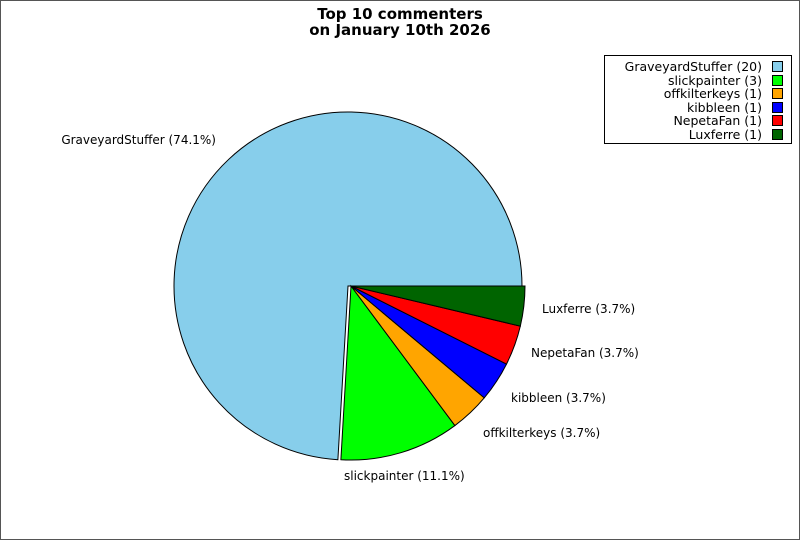 The width and height of the screenshot is (800, 540). I want to click on legend-item-offkilterkeys: offkilterkeys (1), so click(694, 94).